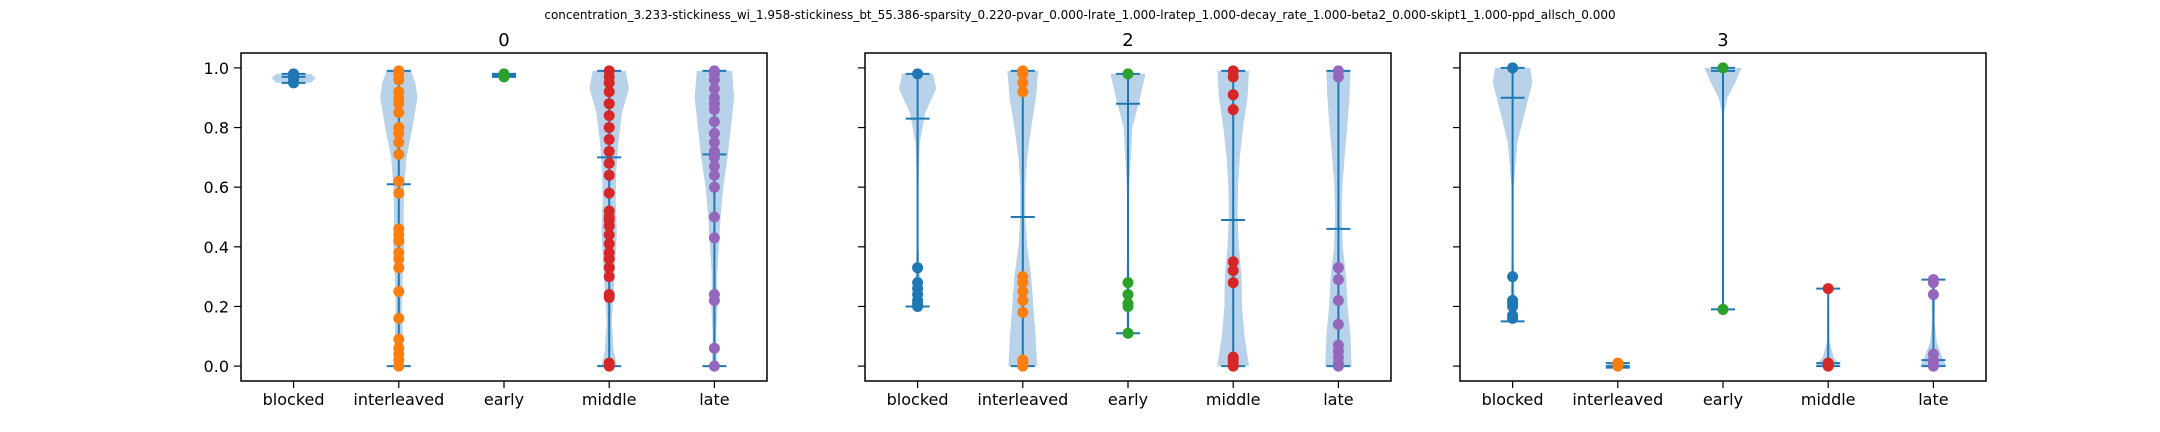  What do you see at coordinates (1127, 40) in the screenshot?
I see `panel-title-1: 2` at bounding box center [1127, 40].